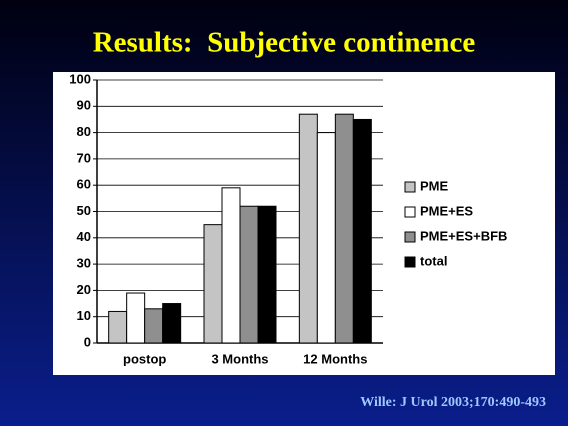 The image size is (568, 431). I want to click on y-tick-label: 0, so click(87, 341).